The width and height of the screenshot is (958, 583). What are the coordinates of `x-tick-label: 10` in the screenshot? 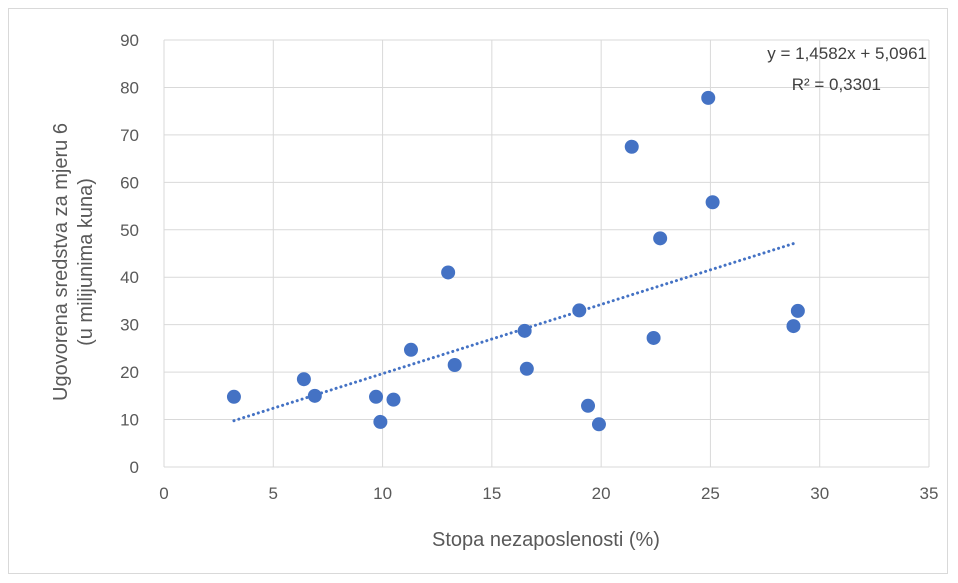 It's located at (382, 493).